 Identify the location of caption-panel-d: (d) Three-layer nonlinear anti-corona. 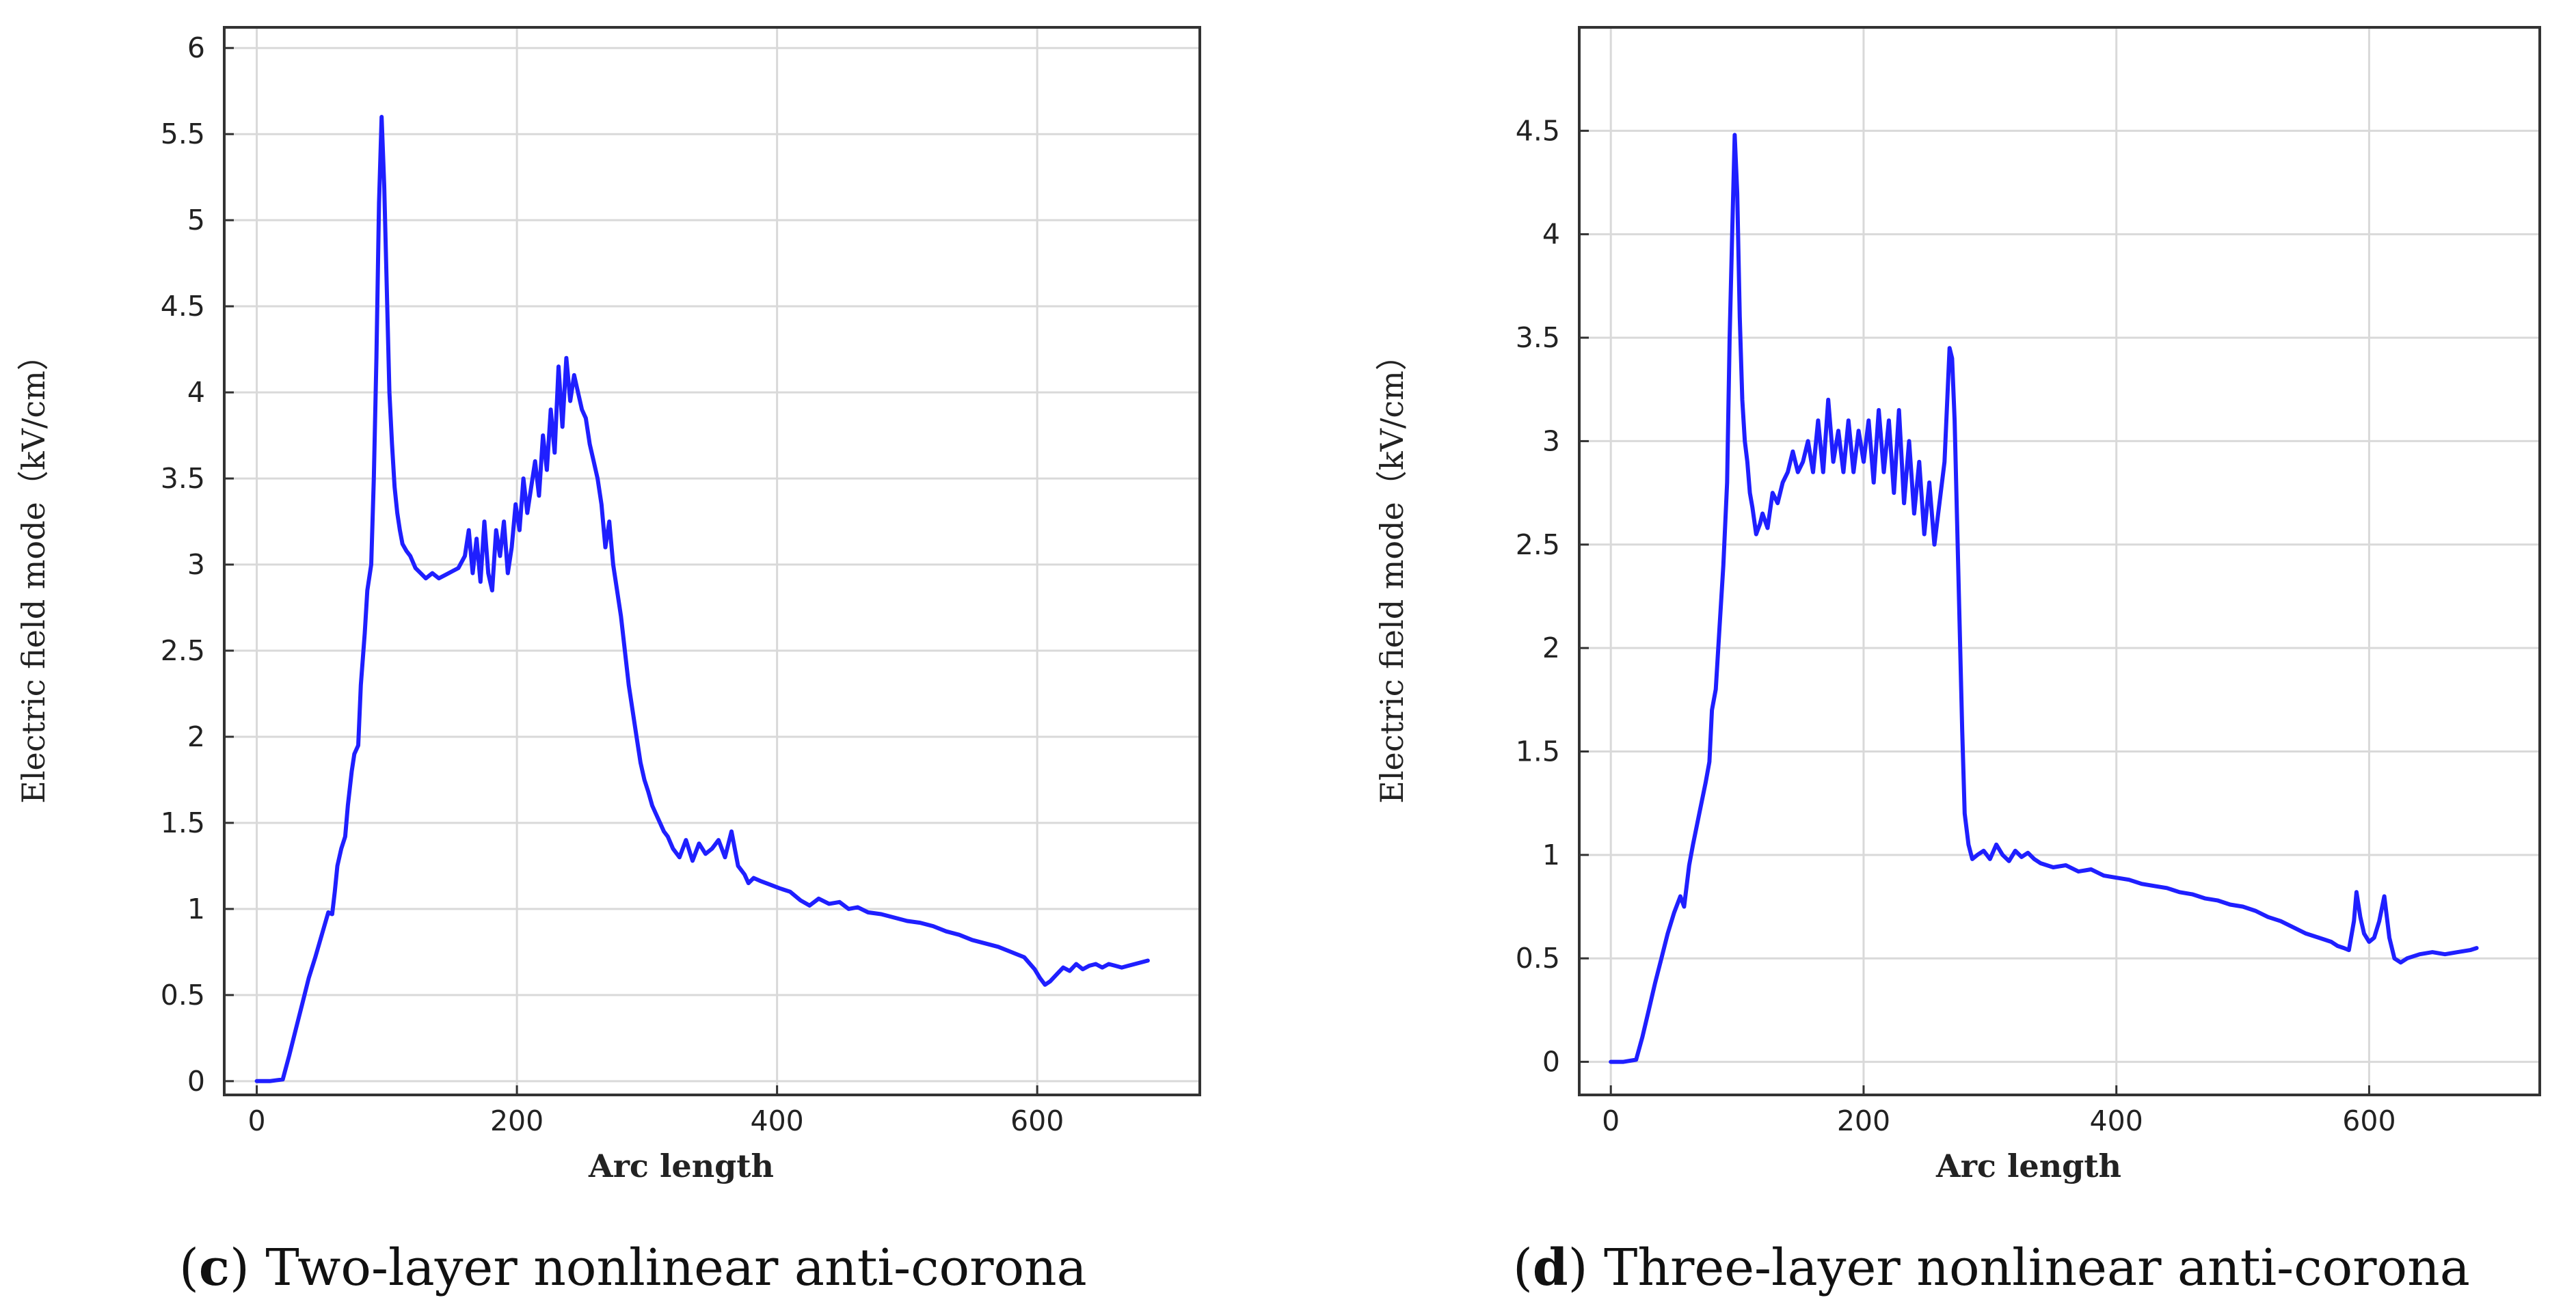
(1991, 1267).